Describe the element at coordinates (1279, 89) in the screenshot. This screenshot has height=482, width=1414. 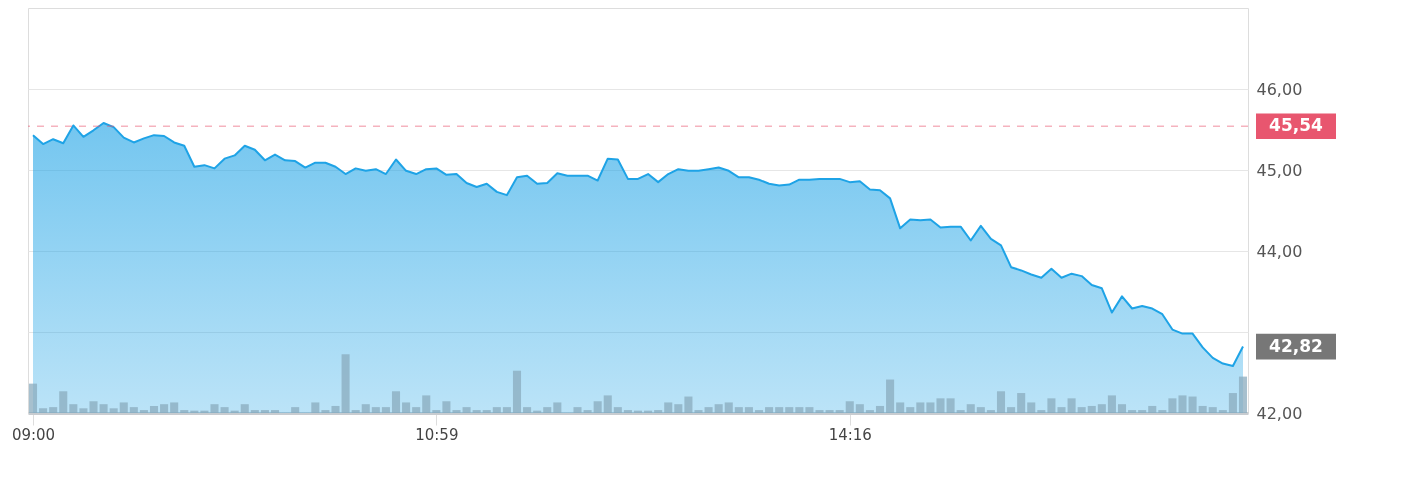
I see `y-tick-label: 46,00` at that location.